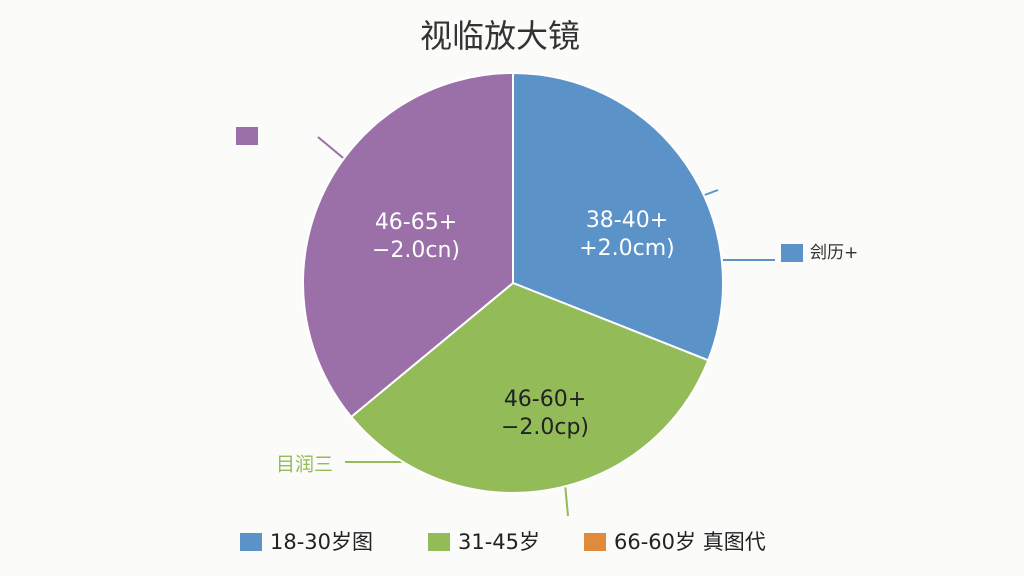 Image resolution: width=1024 pixels, height=576 pixels. What do you see at coordinates (499, 542) in the screenshot?
I see `legend-label: 31-45岁` at bounding box center [499, 542].